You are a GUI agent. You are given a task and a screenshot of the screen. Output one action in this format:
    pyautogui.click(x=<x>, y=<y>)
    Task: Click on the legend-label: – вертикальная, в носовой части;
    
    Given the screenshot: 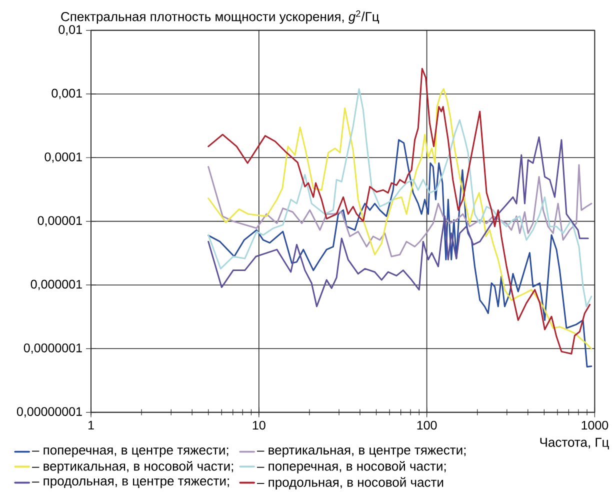 What is the action you would take?
    pyautogui.click(x=133, y=467)
    